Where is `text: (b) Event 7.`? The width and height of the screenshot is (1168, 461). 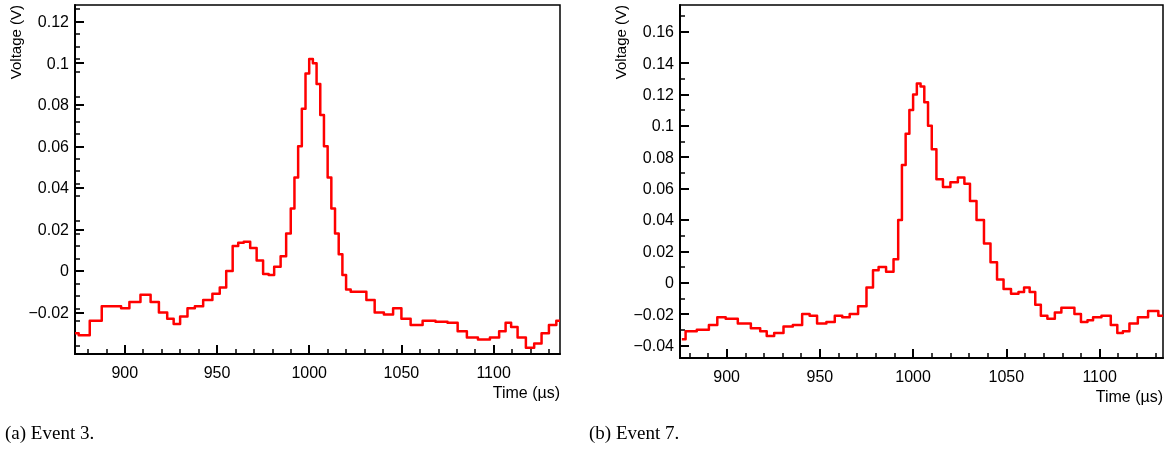 text: (b) Event 7. is located at coordinates (634, 433).